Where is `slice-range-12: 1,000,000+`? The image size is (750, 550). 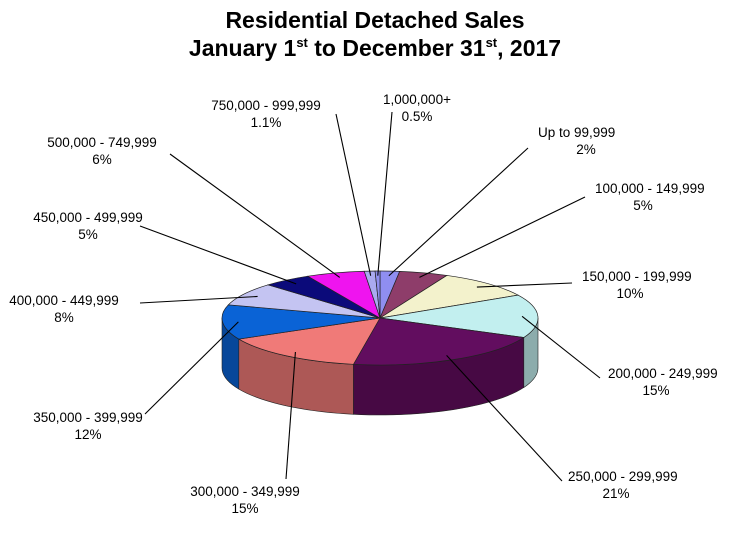
slice-range-12: 1,000,000+ is located at coordinates (417, 99).